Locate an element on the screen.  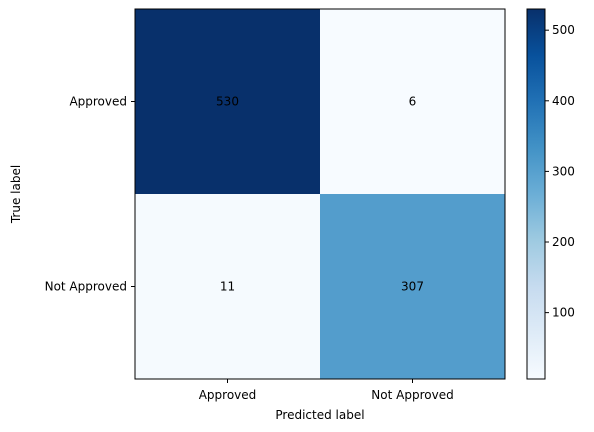
heatmap-cell-r0-c1 is located at coordinates (412, 101).